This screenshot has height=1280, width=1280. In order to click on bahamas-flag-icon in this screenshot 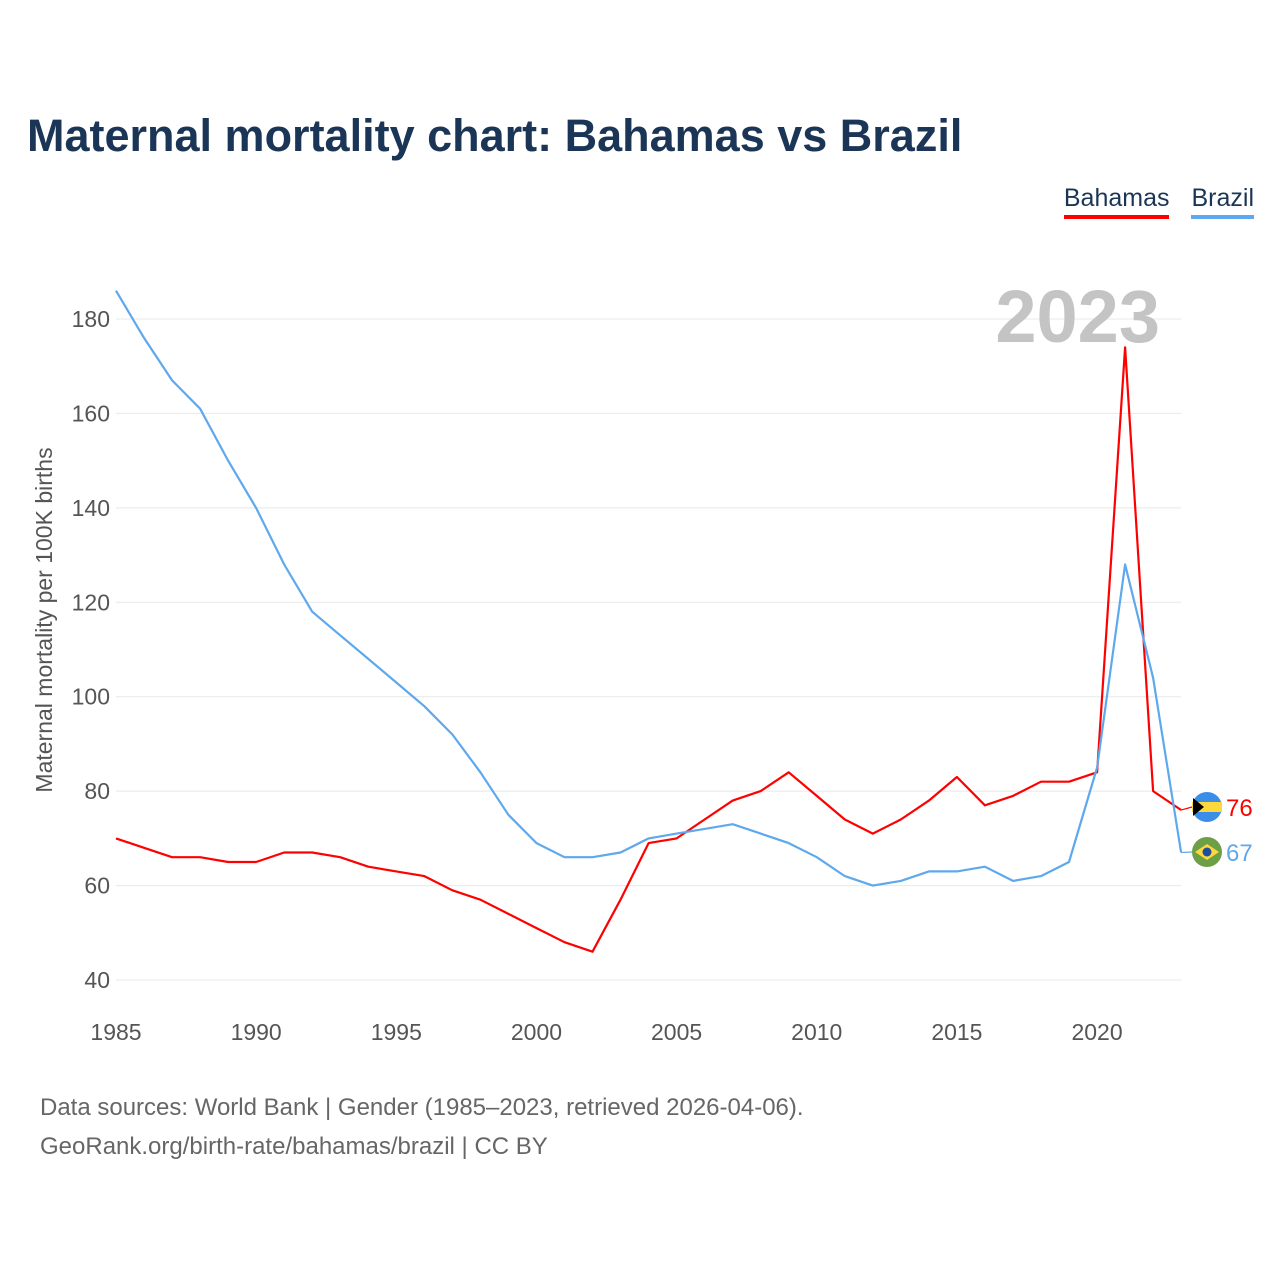, I will do `click(1207, 807)`.